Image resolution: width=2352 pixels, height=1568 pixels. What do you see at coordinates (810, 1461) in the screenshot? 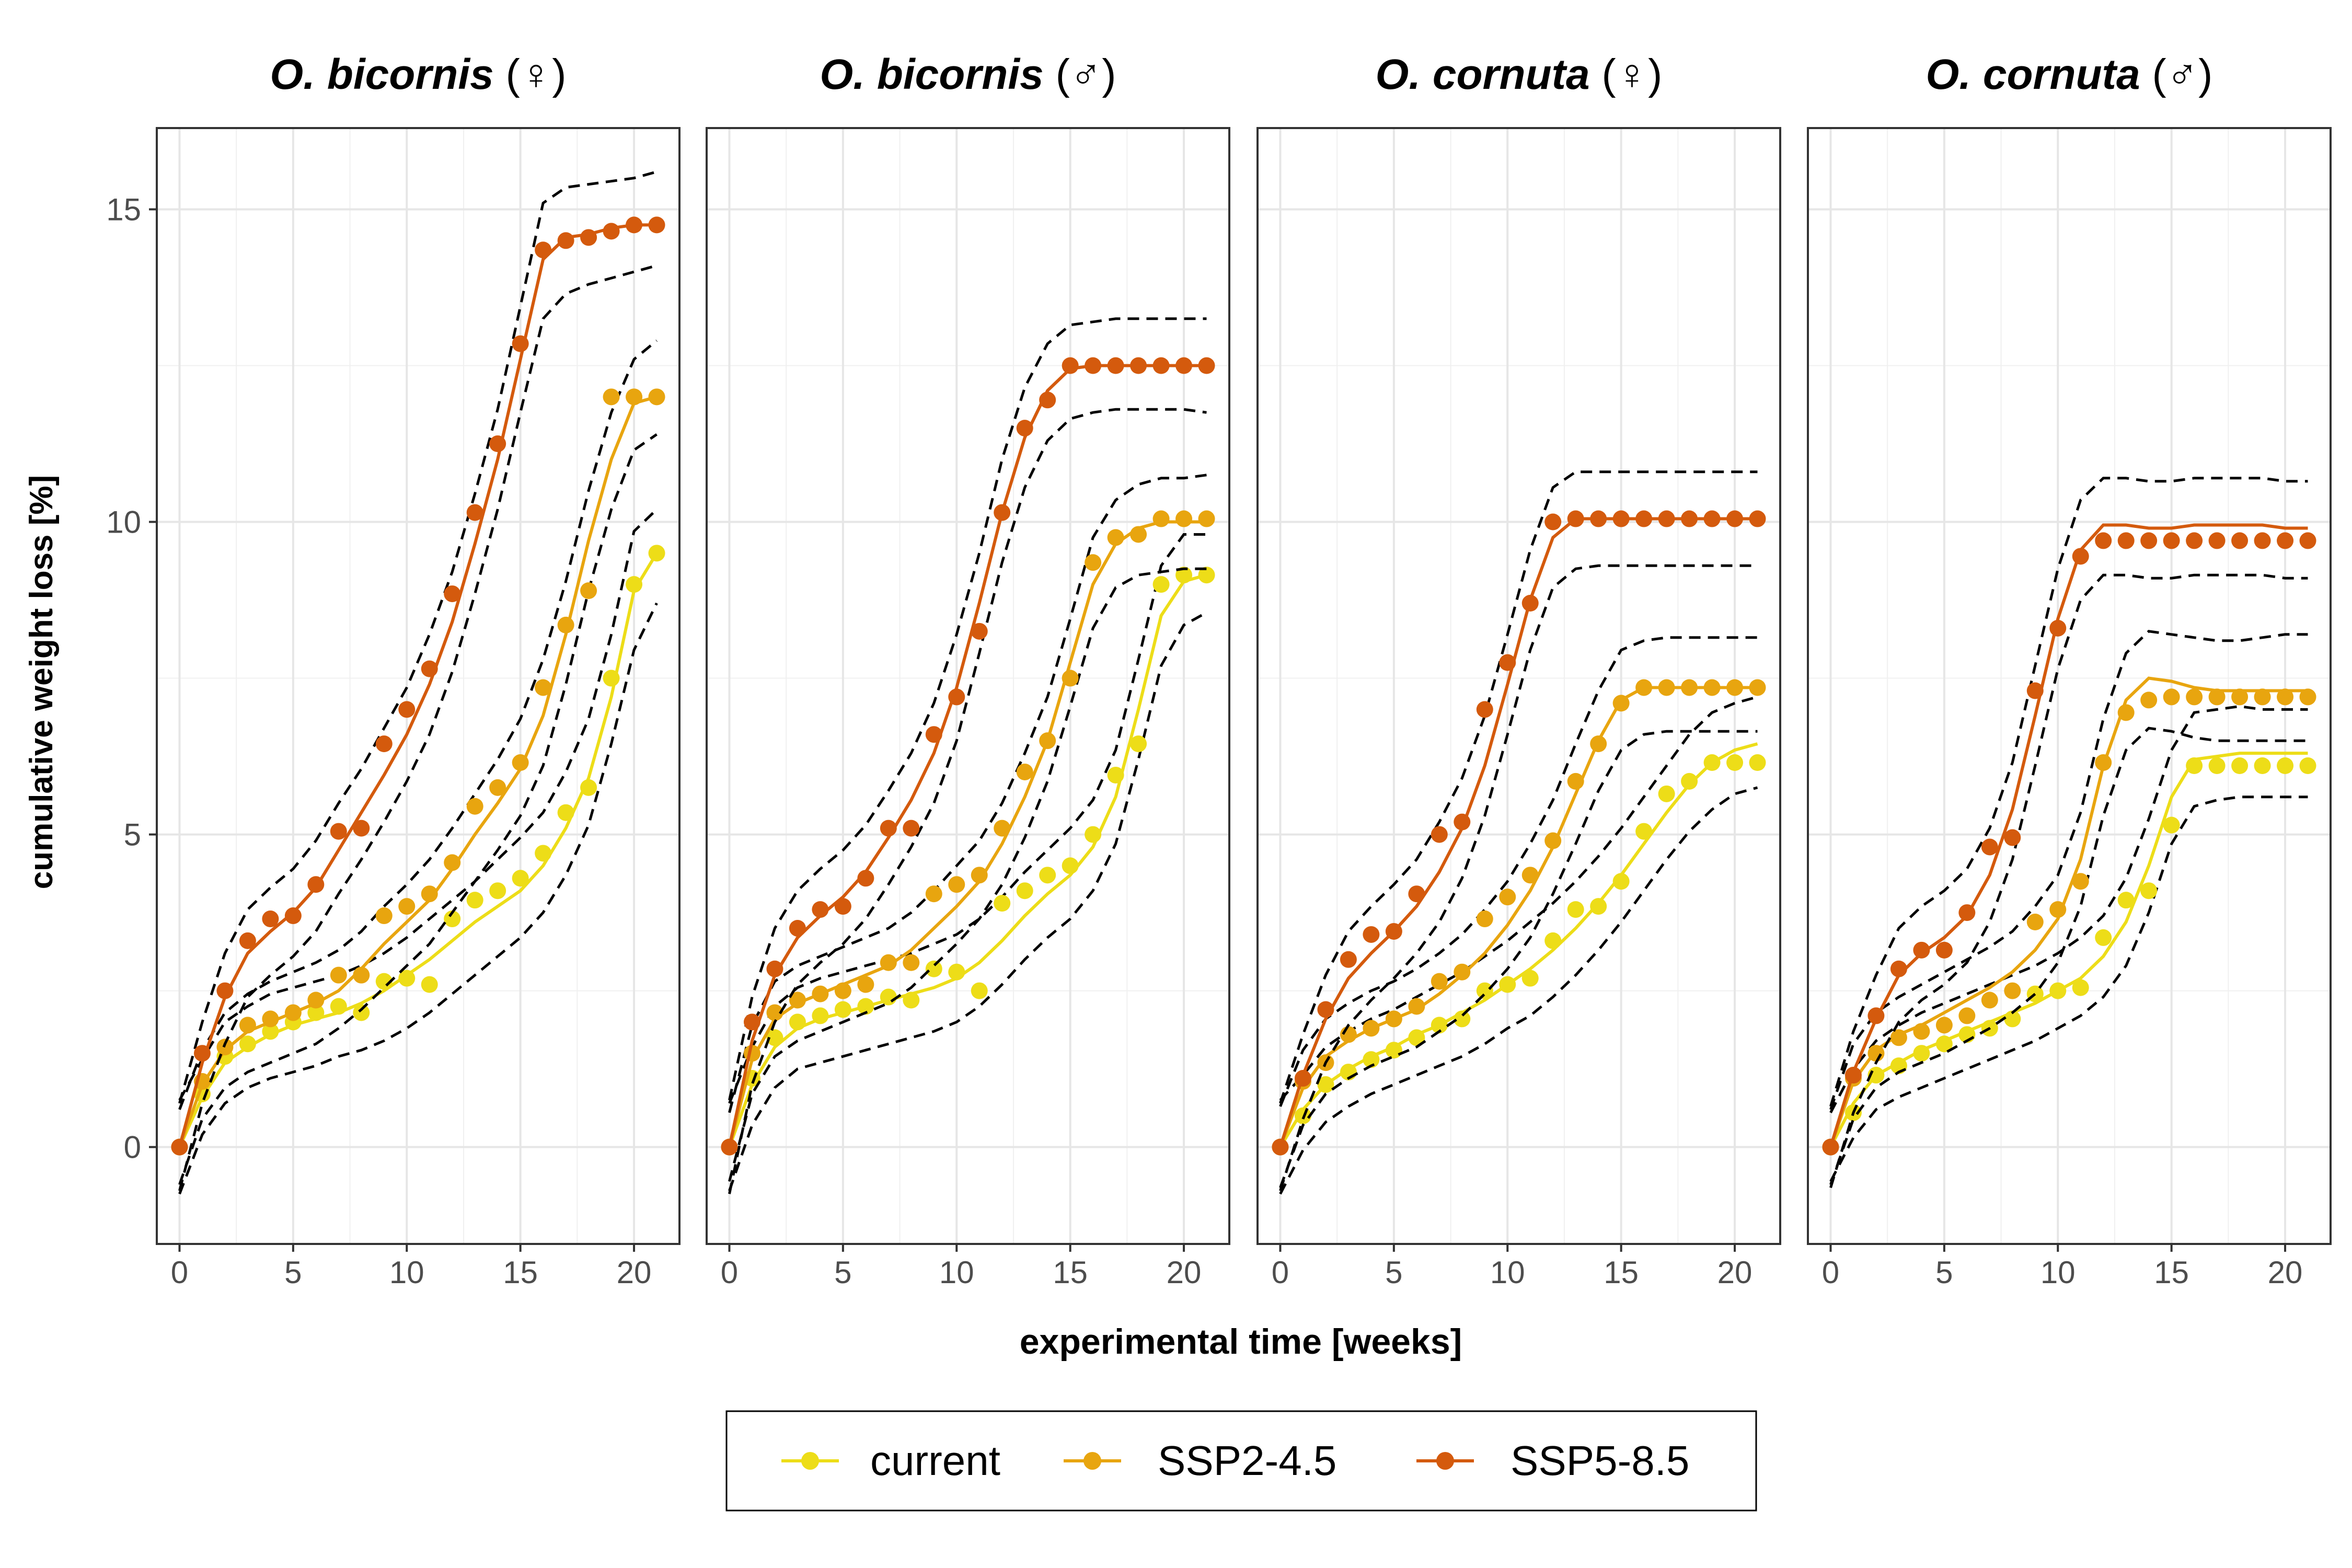
I see `legend-key-point-current` at bounding box center [810, 1461].